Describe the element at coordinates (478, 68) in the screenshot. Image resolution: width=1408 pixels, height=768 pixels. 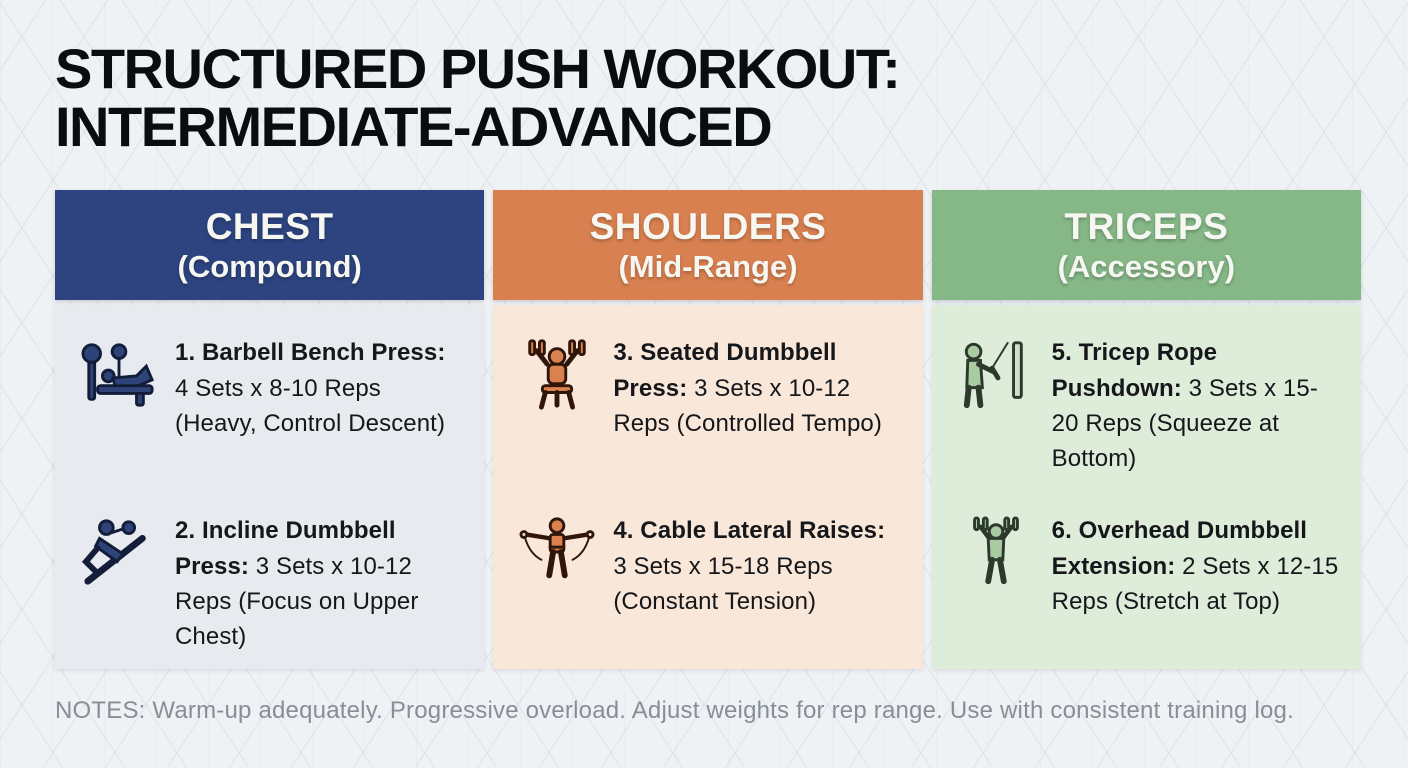
I see `page-title-line1: STRUCTURED PUSH WORKOUT:` at that location.